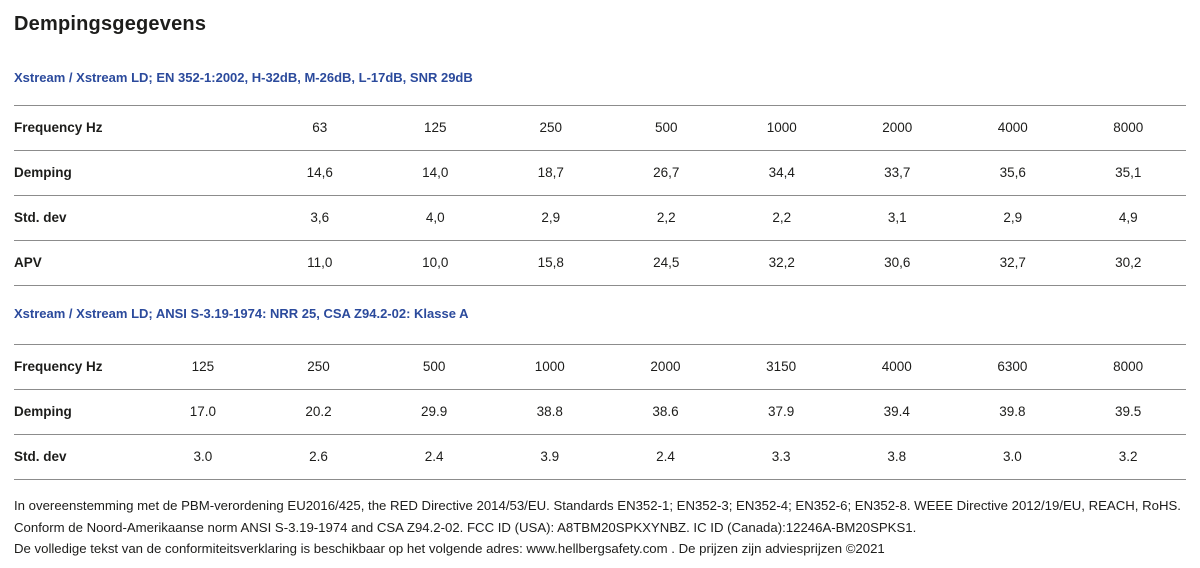  What do you see at coordinates (600, 218) in the screenshot?
I see `table-row: Std. dev 3,6 4,0 2,9 2,2 2,2 3,1 2,9 4,9` at bounding box center [600, 218].